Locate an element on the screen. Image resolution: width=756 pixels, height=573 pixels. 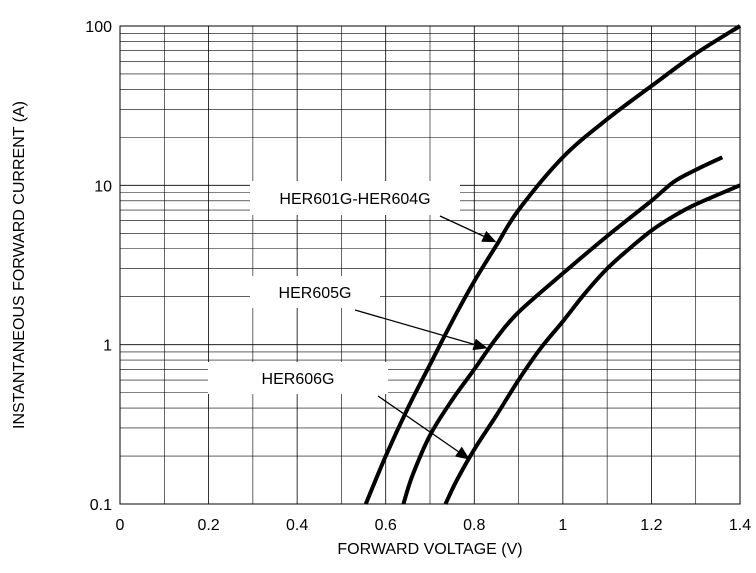
x-tick-label: 0.8 is located at coordinates (474, 525).